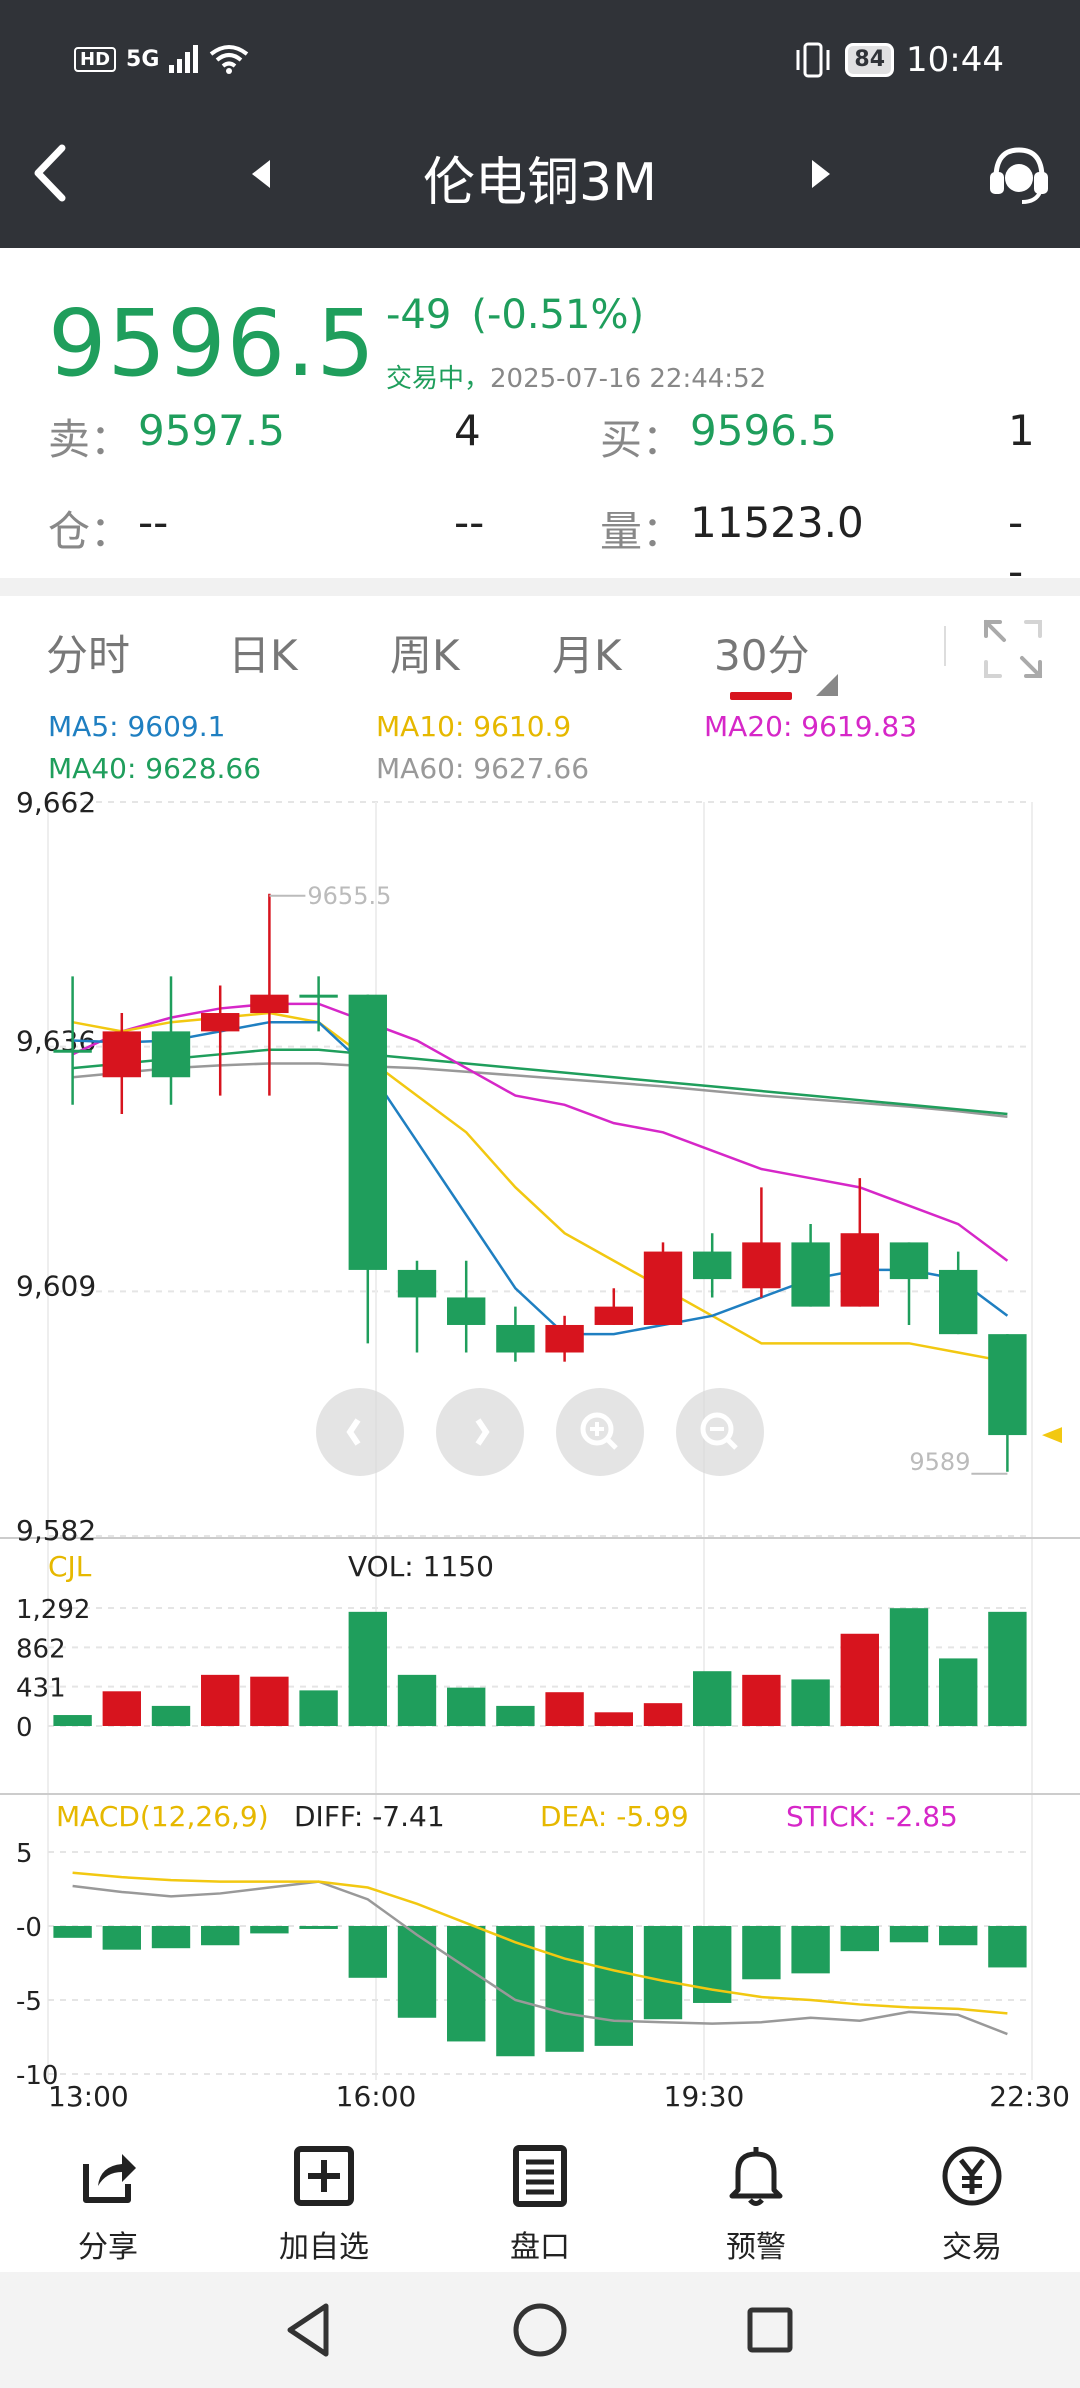 The height and width of the screenshot is (2388, 1080). I want to click on hd-badge: HD, so click(95, 59).